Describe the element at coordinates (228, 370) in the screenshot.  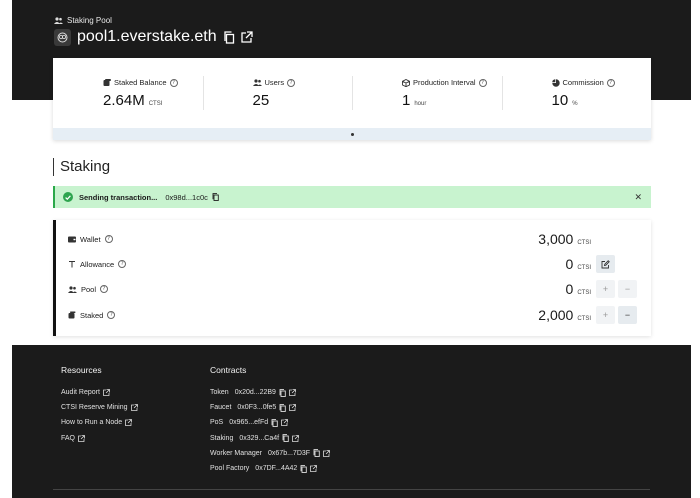
I see `contracts-title: Contracts` at that location.